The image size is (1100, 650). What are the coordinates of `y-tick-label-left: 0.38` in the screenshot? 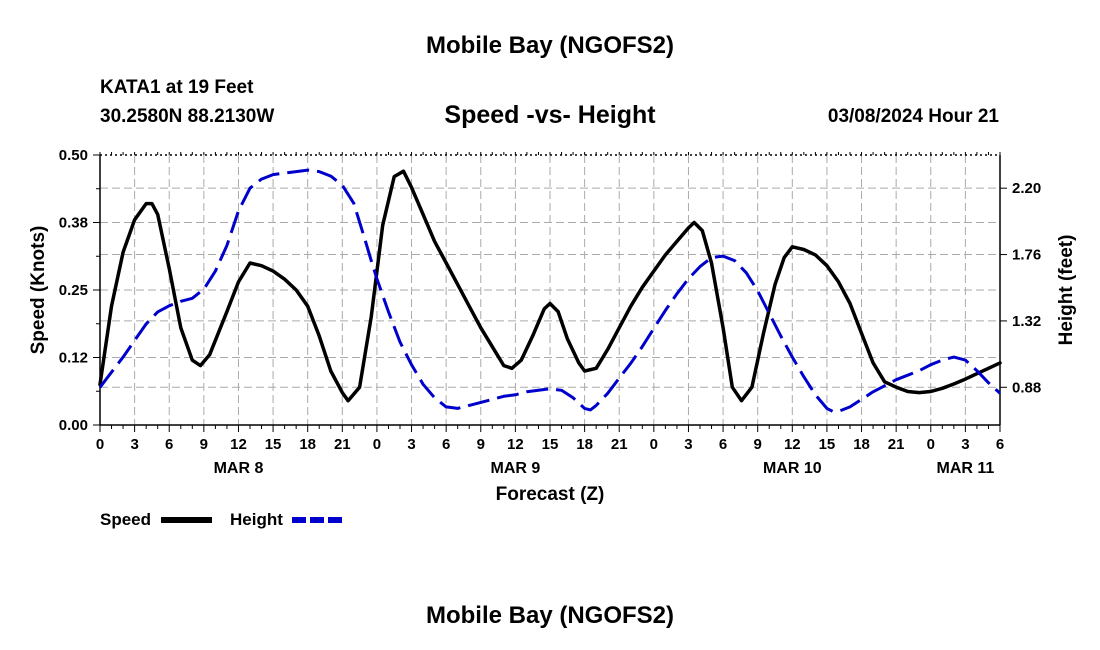 It's located at (73, 223).